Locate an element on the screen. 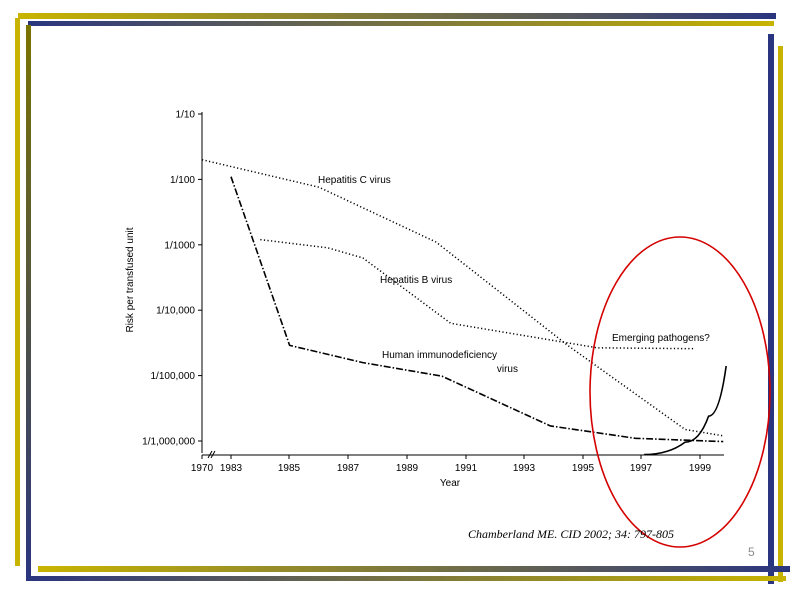 The image size is (800, 600). series-label: Human immunodeficiency is located at coordinates (439, 355).